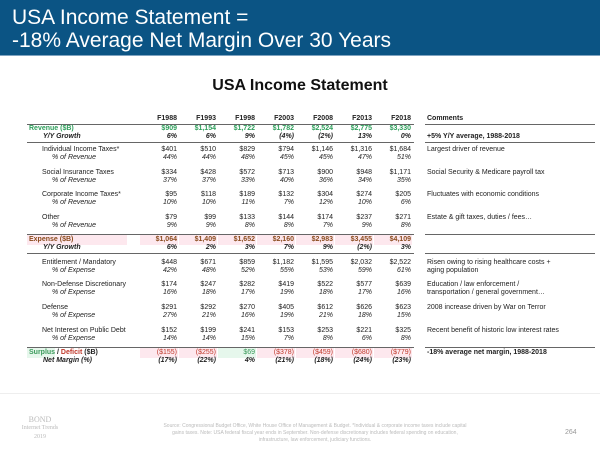  I want to click on row-value: 4%, so click(249, 360).